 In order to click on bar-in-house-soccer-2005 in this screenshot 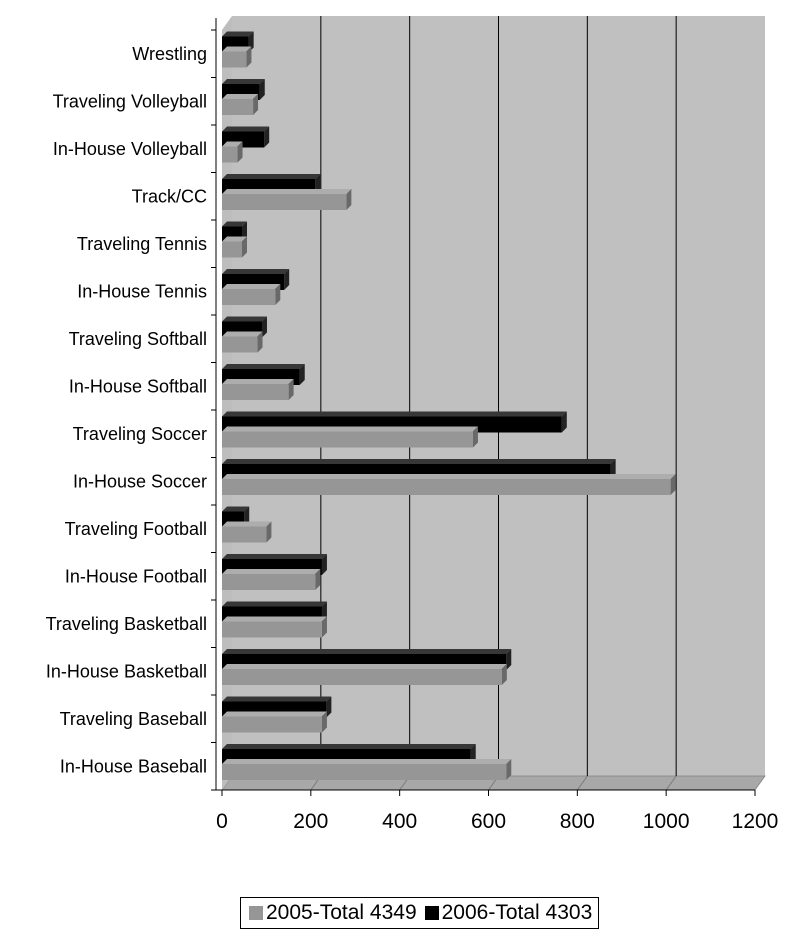, I will do `click(449, 484)`.